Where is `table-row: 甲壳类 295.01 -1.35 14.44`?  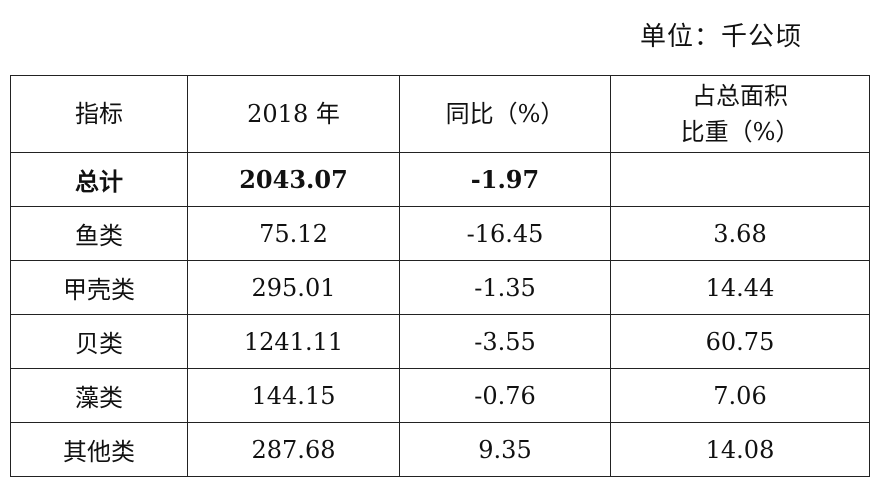
table-row: 甲壳类 295.01 -1.35 14.44 is located at coordinates (440, 287).